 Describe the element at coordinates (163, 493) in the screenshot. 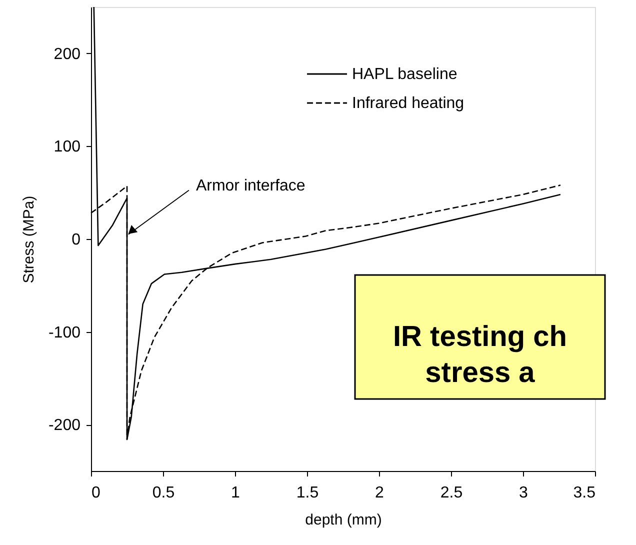

I see `x-tick-label: 0.5` at that location.